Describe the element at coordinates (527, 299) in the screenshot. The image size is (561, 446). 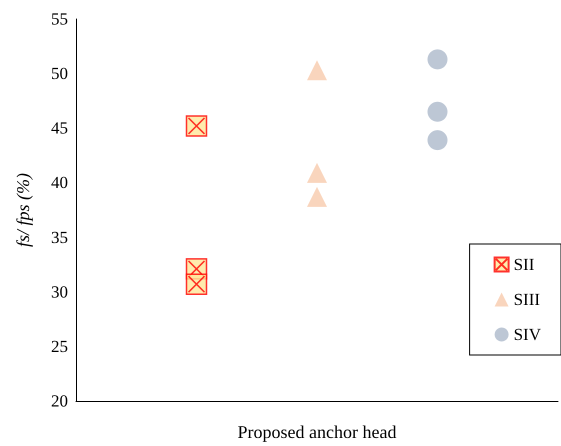
I see `legend-label: SIII` at that location.